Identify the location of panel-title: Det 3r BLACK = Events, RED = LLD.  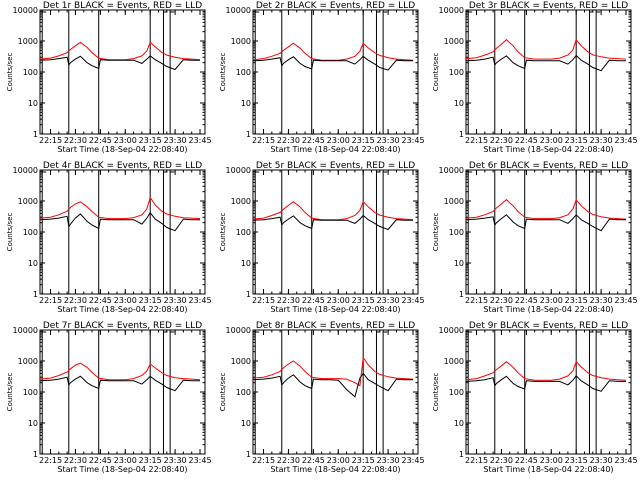
(548, 6).